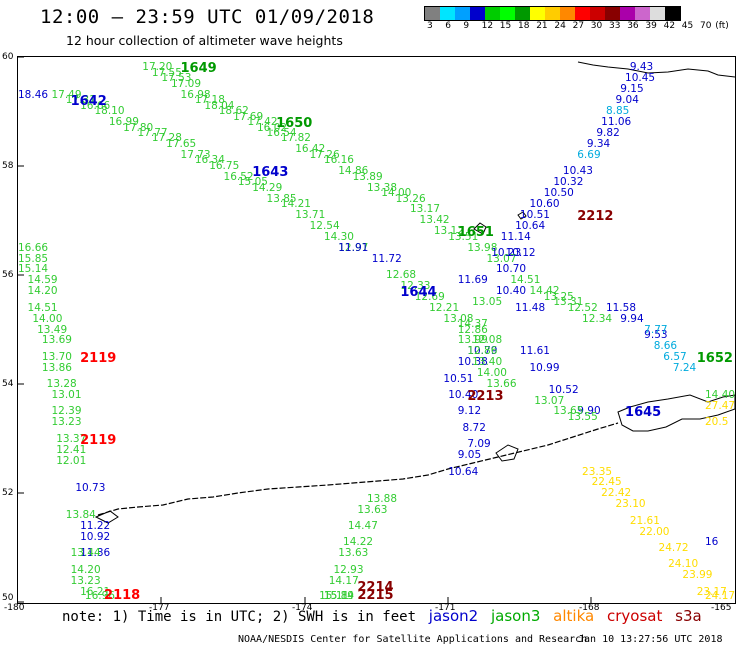 The width and height of the screenshot is (740, 650). What do you see at coordinates (186, 83) in the screenshot?
I see `swh-value-label: 17.09` at bounding box center [186, 83].